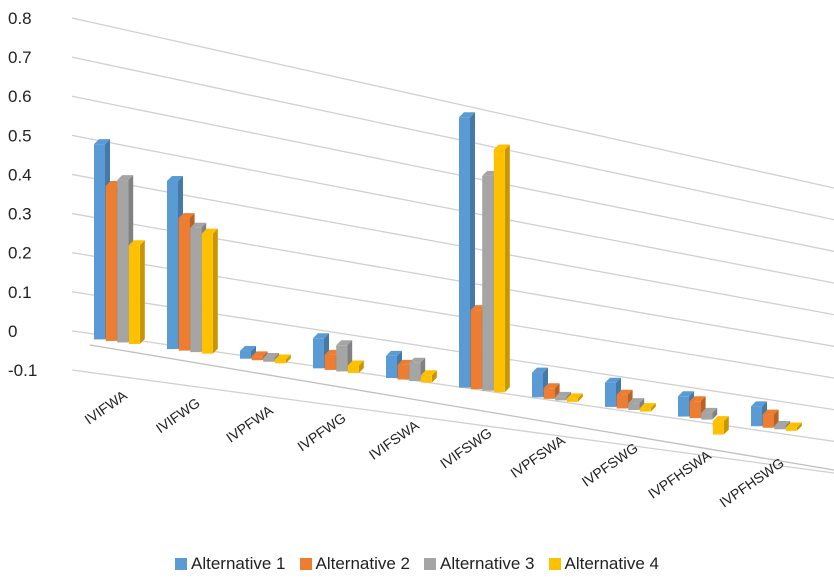 This screenshot has height=578, width=834. What do you see at coordinates (363, 563) in the screenshot?
I see `legend-label-2: Alternative 2` at bounding box center [363, 563].